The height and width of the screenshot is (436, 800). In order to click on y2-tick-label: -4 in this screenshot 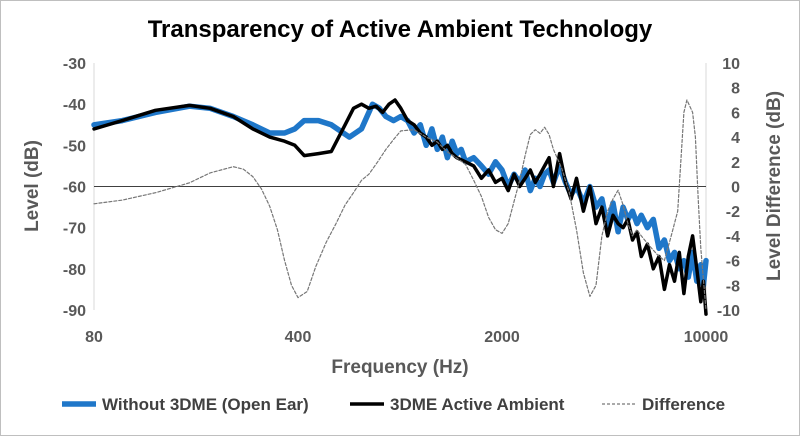, I will do `click(733, 237)`.